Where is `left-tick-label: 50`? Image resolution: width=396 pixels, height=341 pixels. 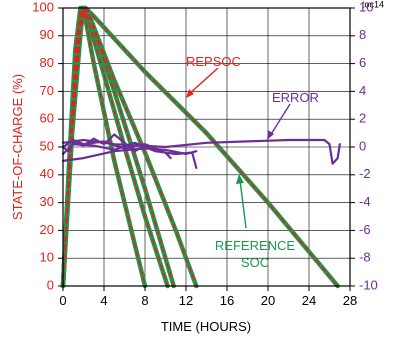
left-tick-label: 50 is located at coordinates (47, 145).